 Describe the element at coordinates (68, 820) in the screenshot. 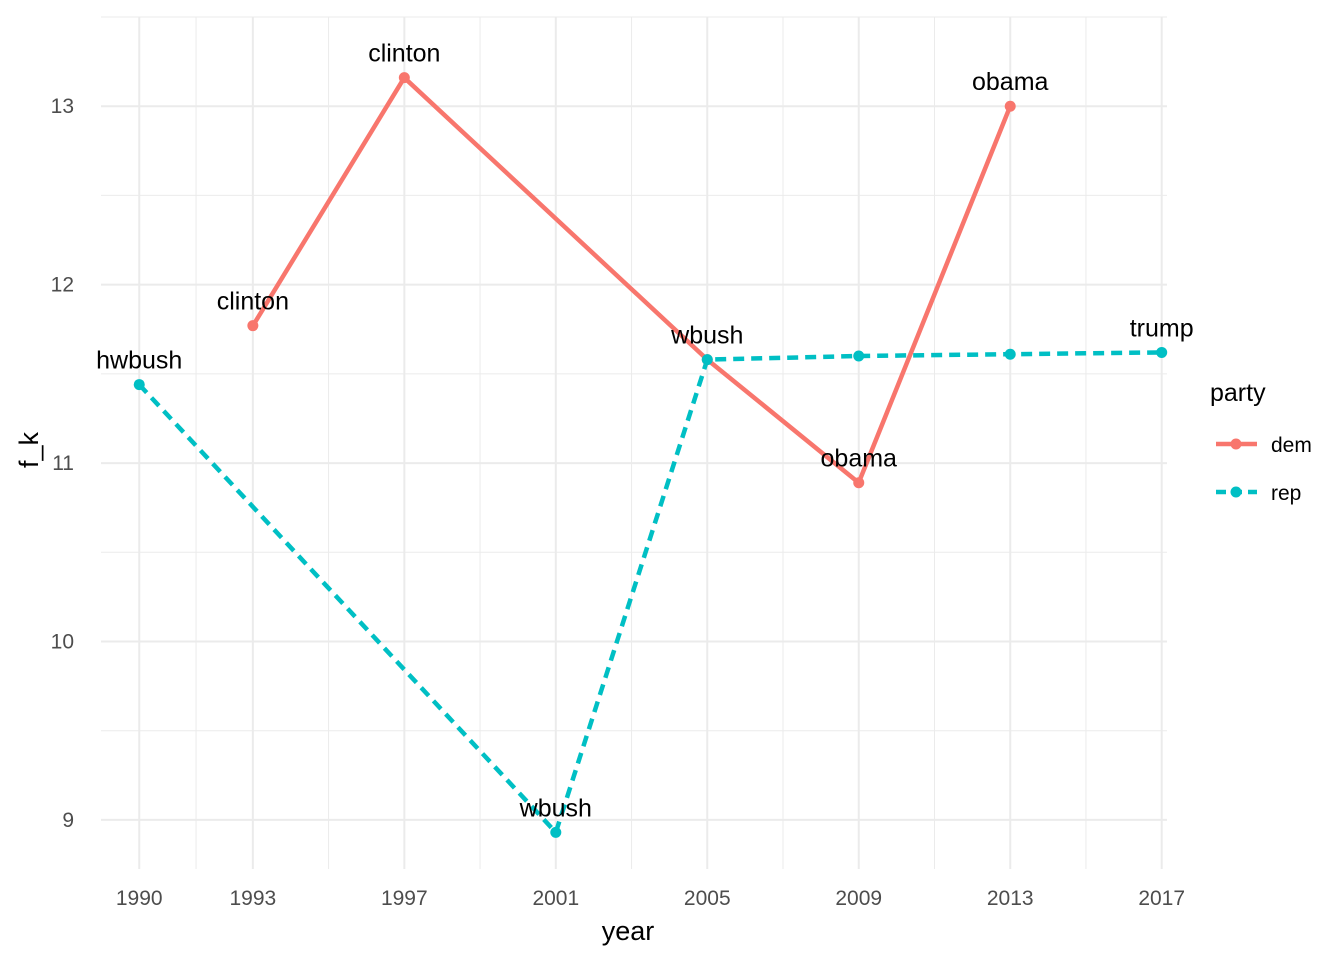

I see `y-tick-label: 9` at that location.